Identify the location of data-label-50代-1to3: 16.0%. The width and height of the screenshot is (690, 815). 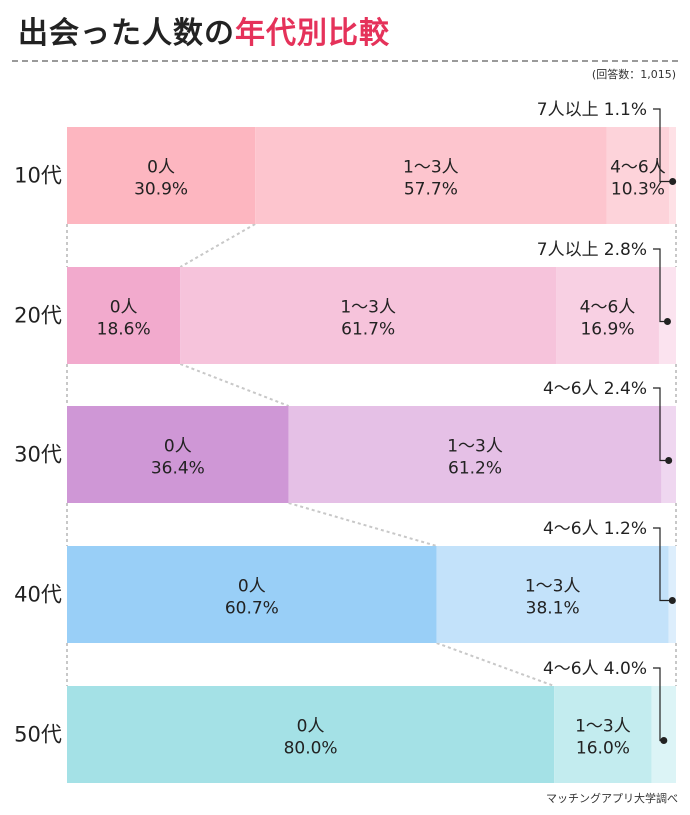
(603, 749).